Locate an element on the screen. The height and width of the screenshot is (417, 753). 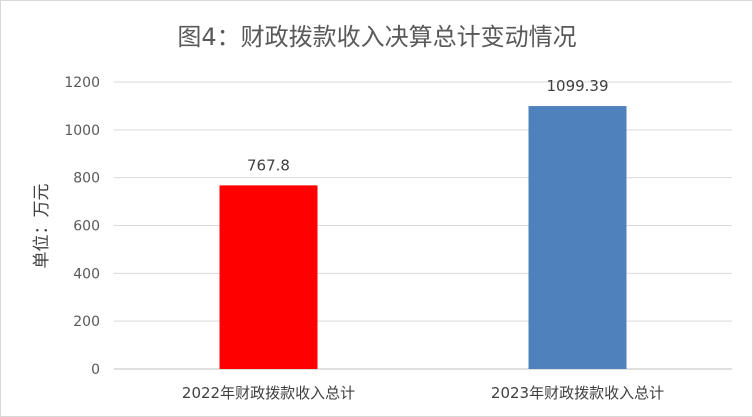
y-tick-label: 1200 is located at coordinates (82, 83).